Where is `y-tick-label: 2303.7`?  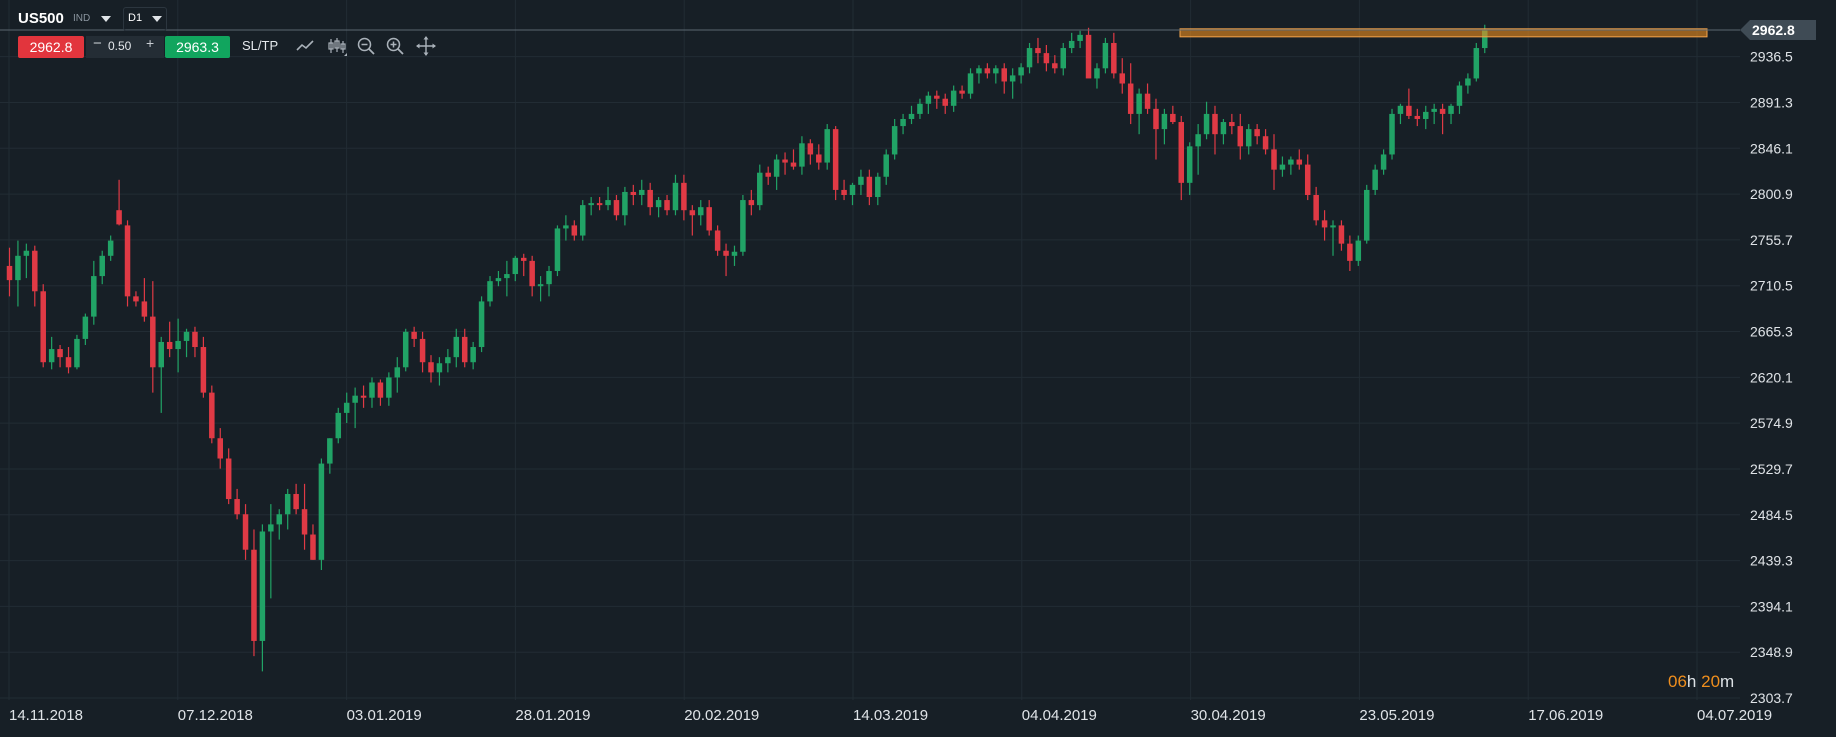
y-tick-label: 2303.7 is located at coordinates (1771, 698).